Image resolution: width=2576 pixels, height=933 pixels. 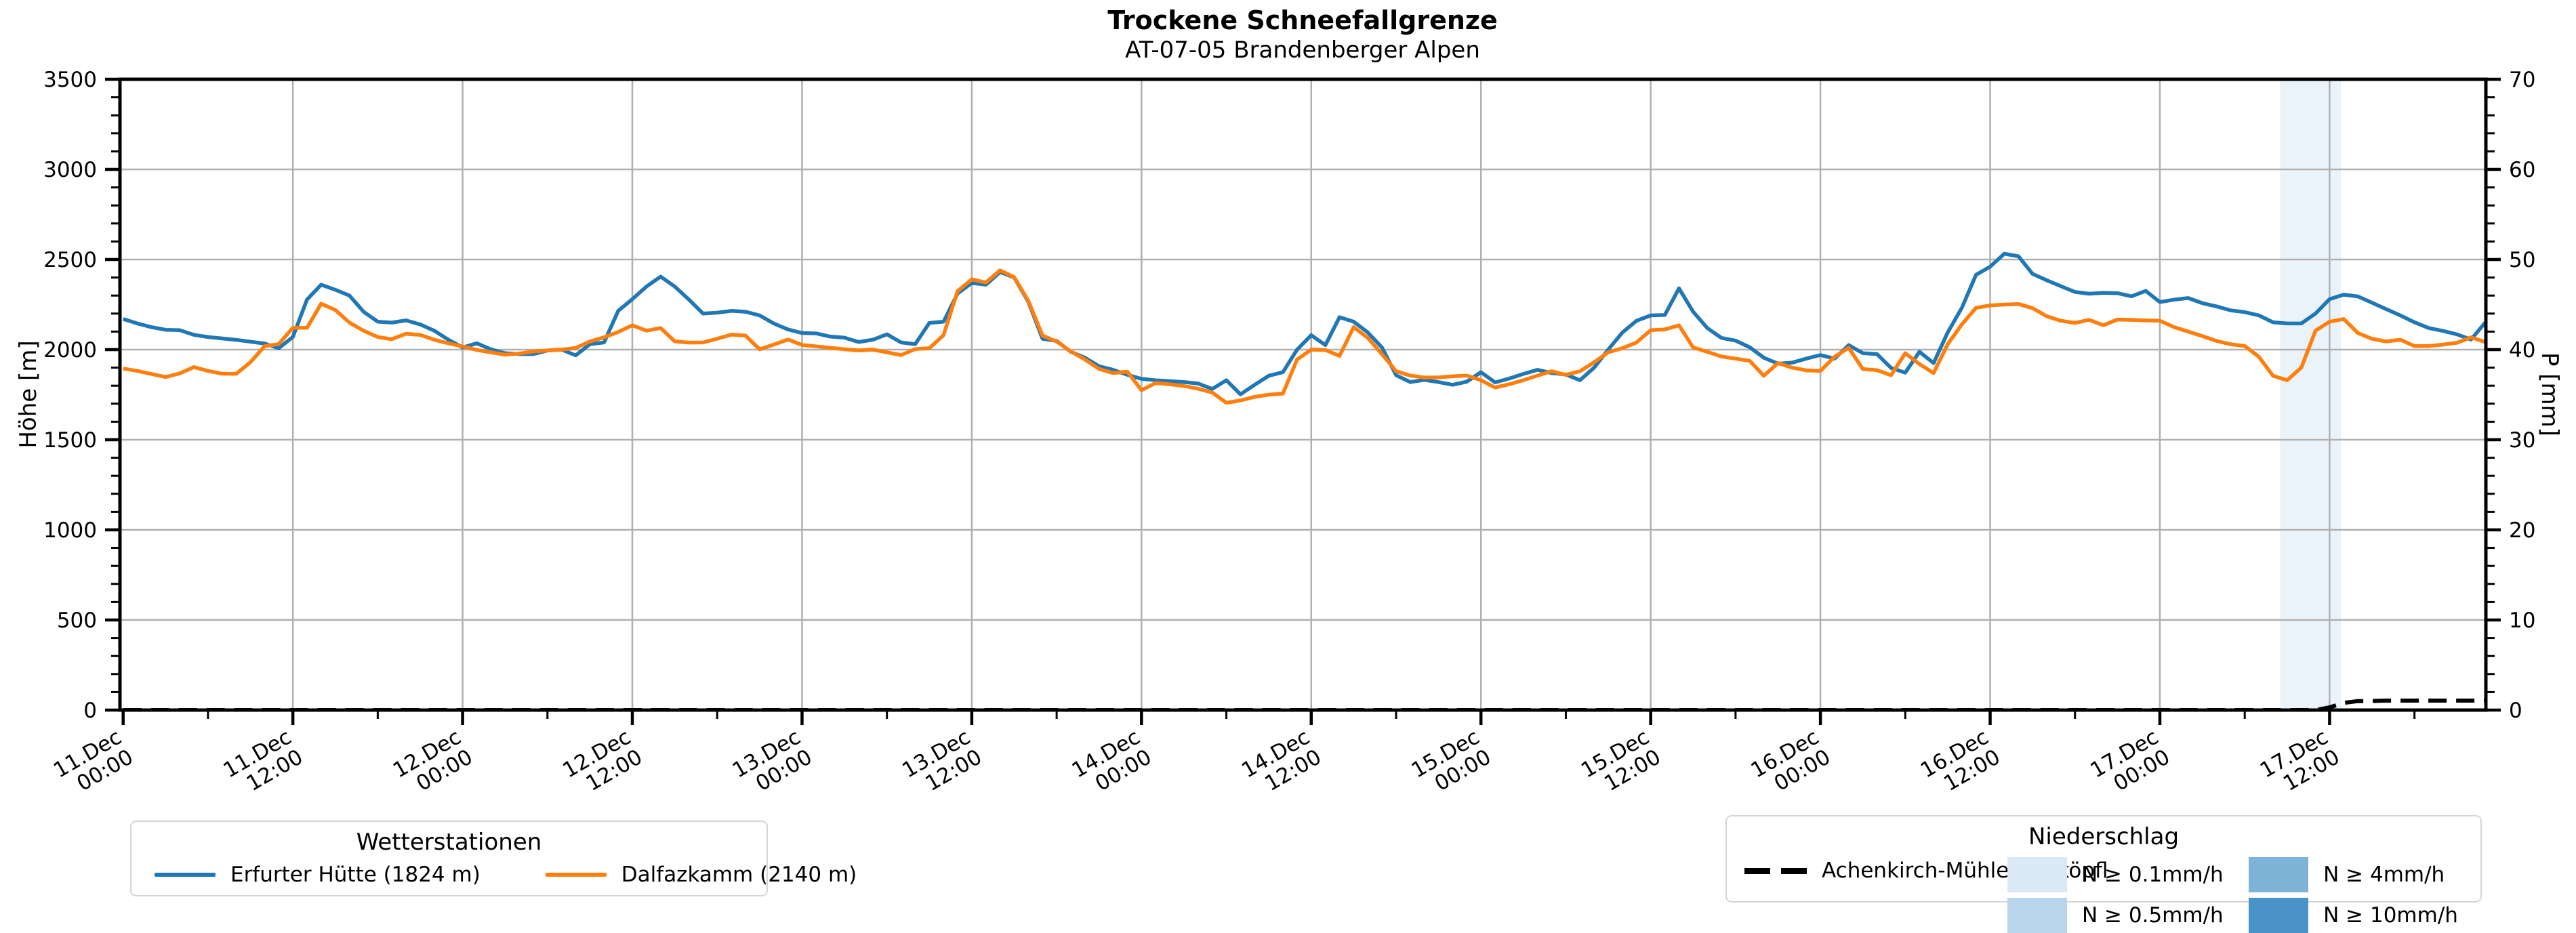 I want to click on svg-text: 12.Dec12:00, so click(x=603, y=764).